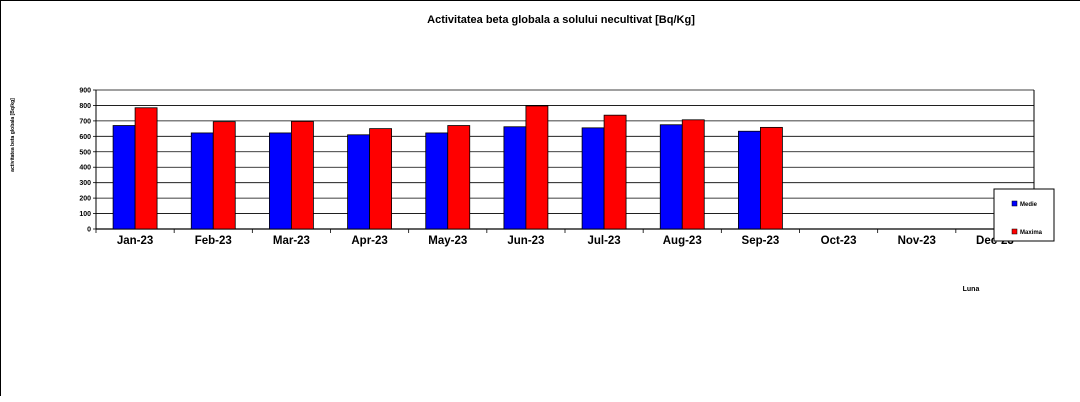  Describe the element at coordinates (85, 152) in the screenshot. I see `y-tick-label: 500` at that location.